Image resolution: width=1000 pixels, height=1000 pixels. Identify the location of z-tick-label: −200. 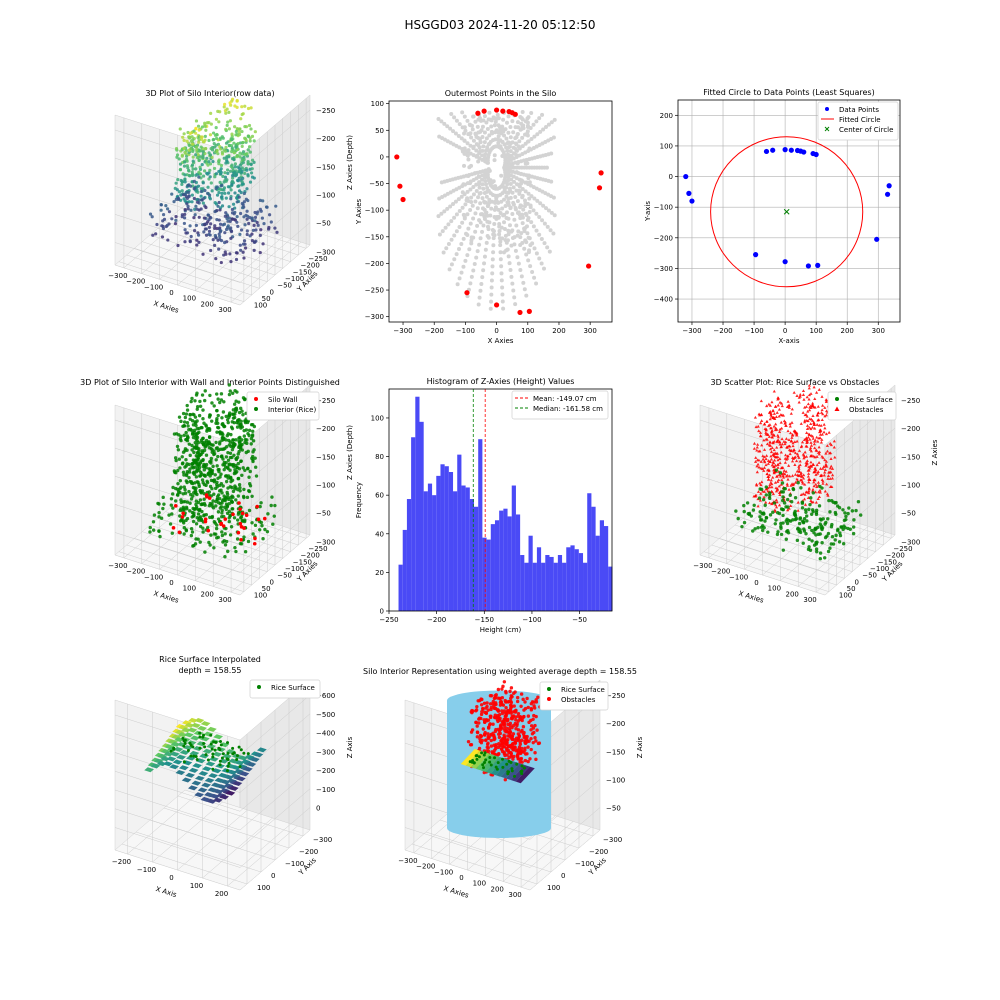
(325, 429).